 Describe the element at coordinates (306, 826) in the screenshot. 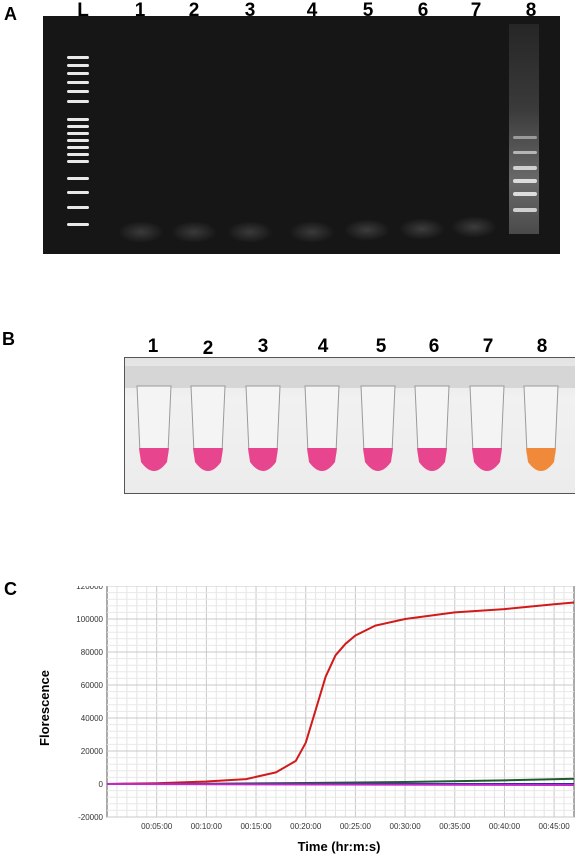

I see `x-tick-label: 00:20:00` at that location.